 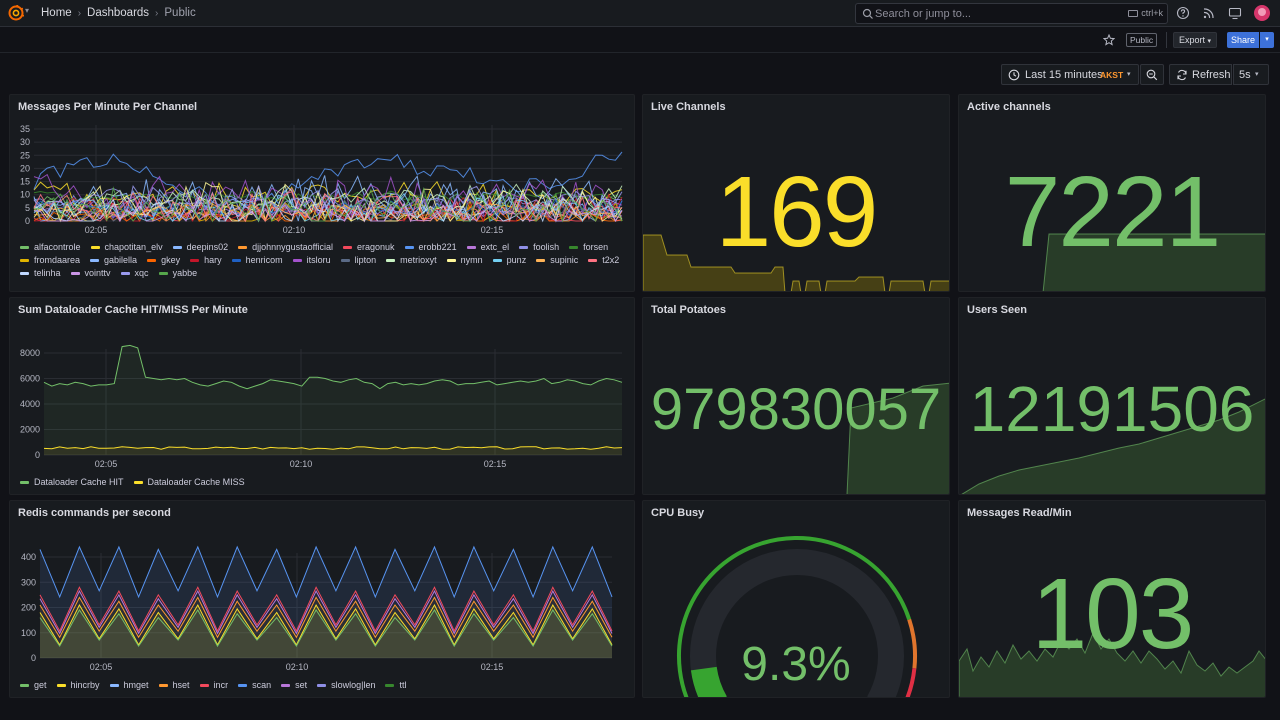 I want to click on breadcrumb-home: Home, so click(x=56, y=13).